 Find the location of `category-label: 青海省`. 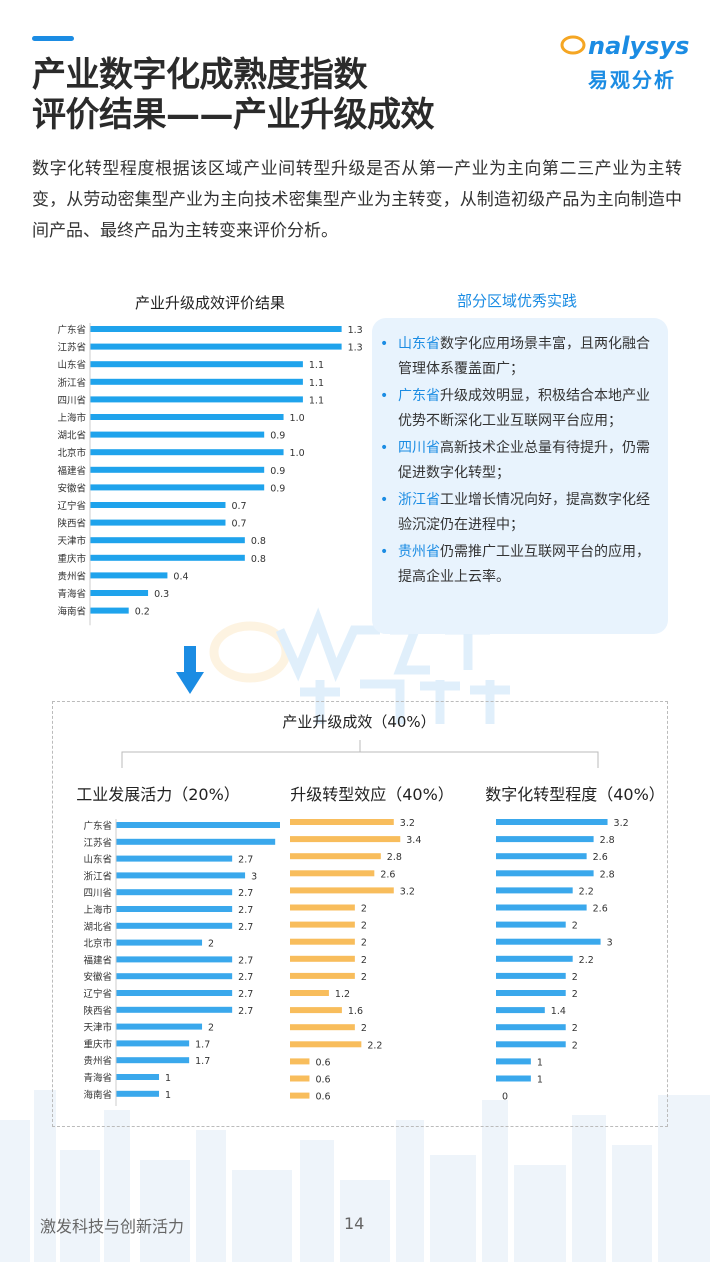

category-label: 青海省 is located at coordinates (71, 594).